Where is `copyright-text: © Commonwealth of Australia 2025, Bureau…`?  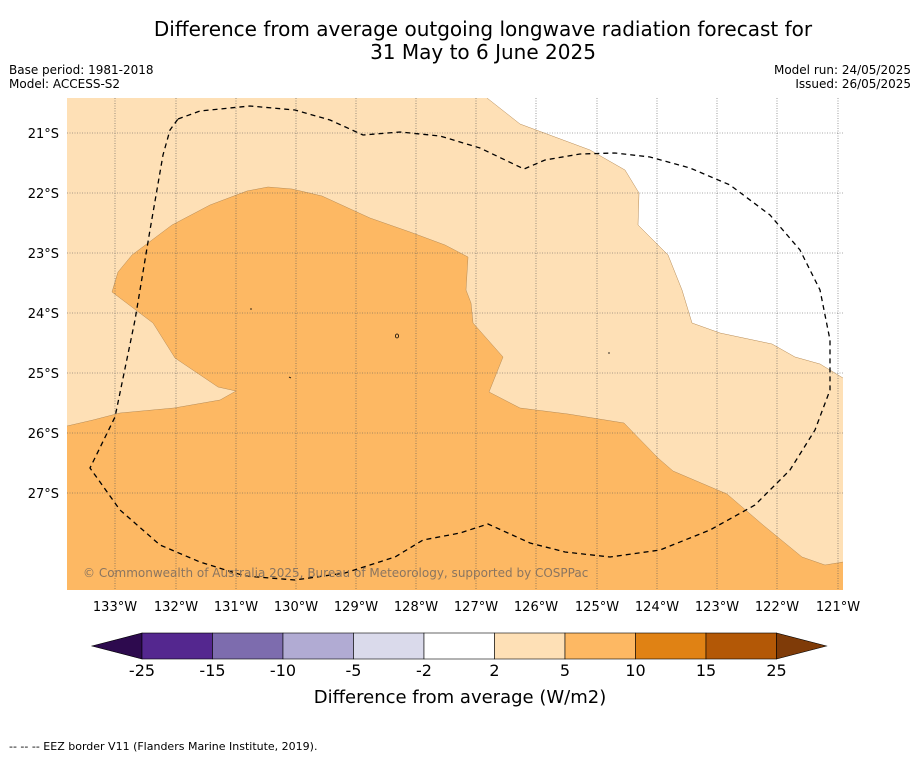
copyright-text: © Commonwealth of Australia 2025, Bureau… is located at coordinates (335, 573).